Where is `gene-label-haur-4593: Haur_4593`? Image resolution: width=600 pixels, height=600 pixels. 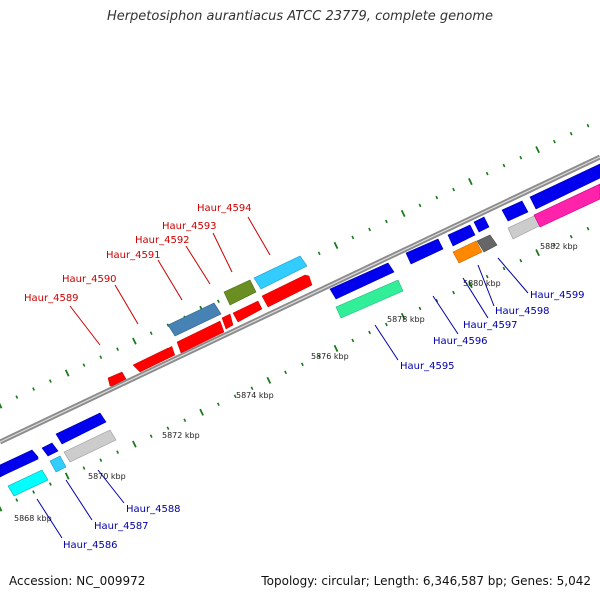 gene-label-haur-4593: Haur_4593 is located at coordinates (189, 226).